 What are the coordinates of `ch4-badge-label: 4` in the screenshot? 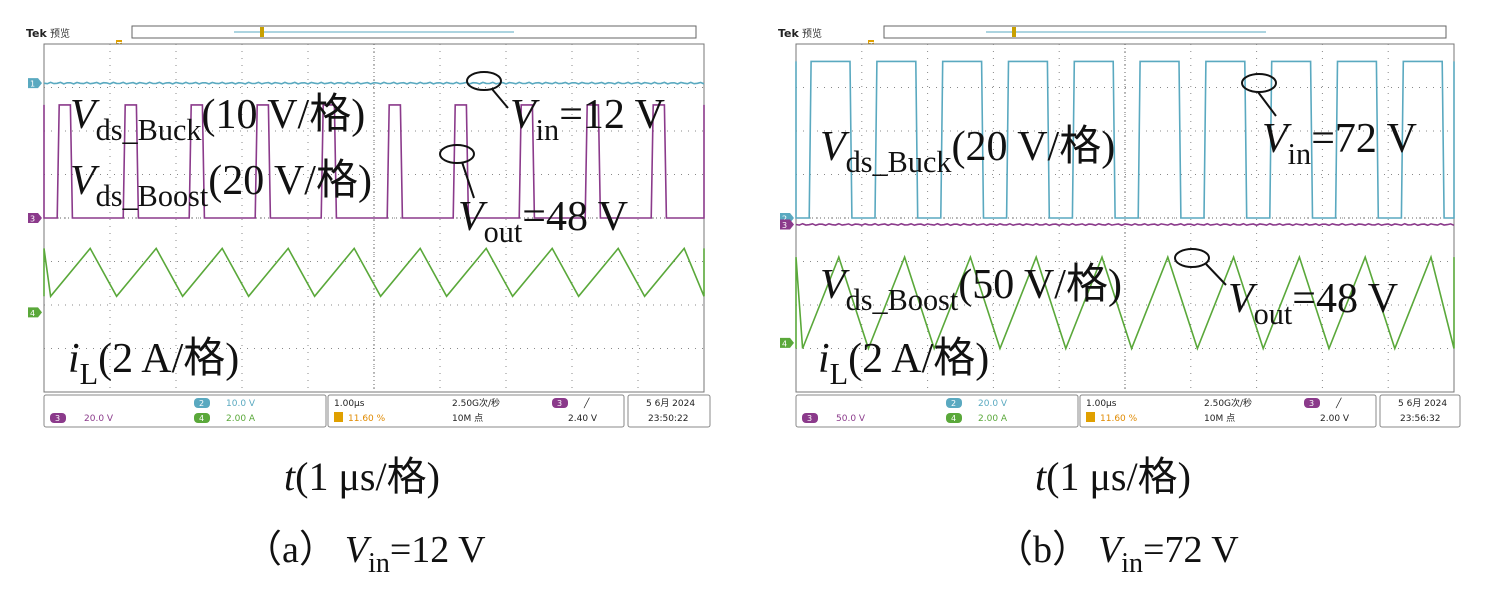 It's located at (201, 418).